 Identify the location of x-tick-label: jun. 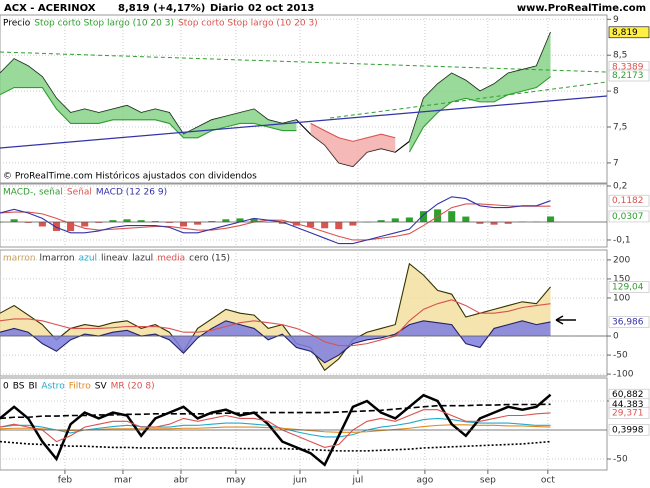
(299, 481).